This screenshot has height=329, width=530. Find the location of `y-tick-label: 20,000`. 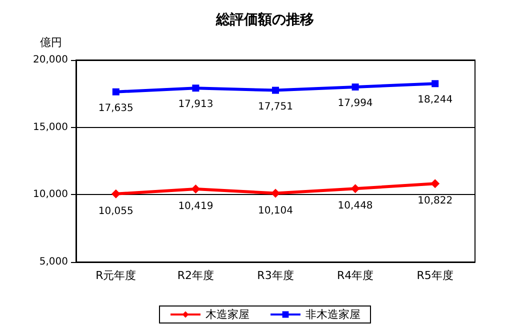

y-tick-label: 20,000 is located at coordinates (50, 60).